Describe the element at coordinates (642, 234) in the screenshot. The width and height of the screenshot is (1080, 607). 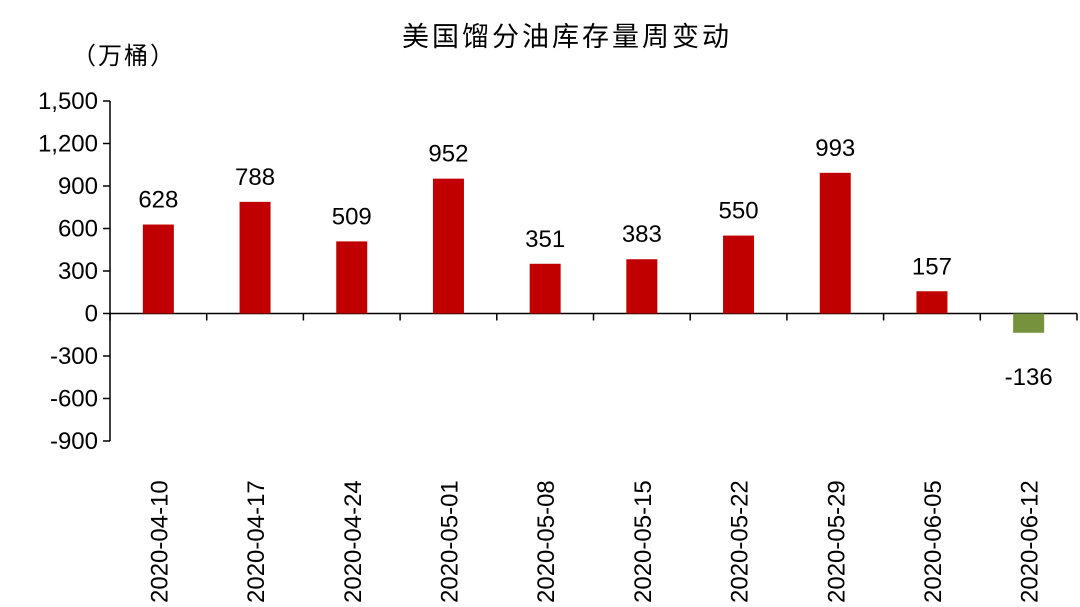
I see `data-label: 383` at that location.